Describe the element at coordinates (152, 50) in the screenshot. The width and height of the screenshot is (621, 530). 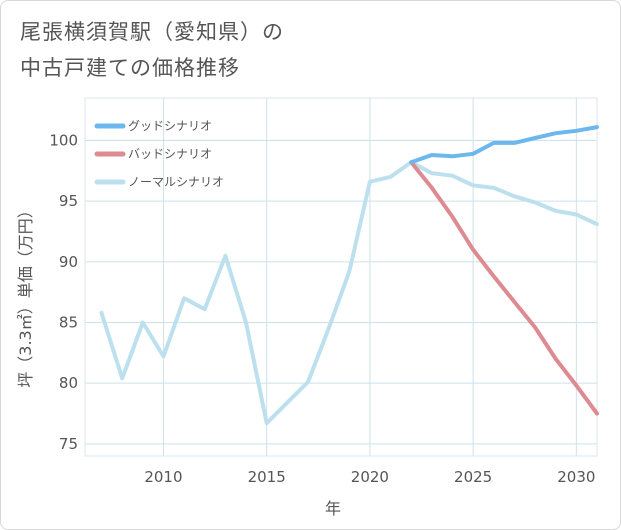
I see `chart-title: 尾張横須賀駅（愛知県）の 中古戸建ての価格推移` at that location.